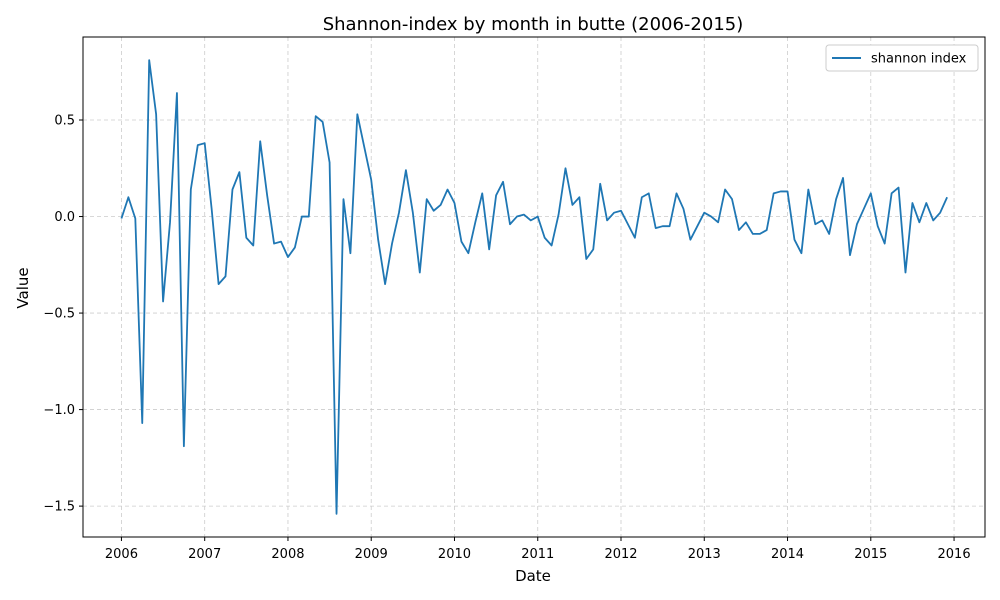 This screenshot has width=1000, height=600. Describe the element at coordinates (620, 554) in the screenshot. I see `x-tick-label: 2012` at that location.